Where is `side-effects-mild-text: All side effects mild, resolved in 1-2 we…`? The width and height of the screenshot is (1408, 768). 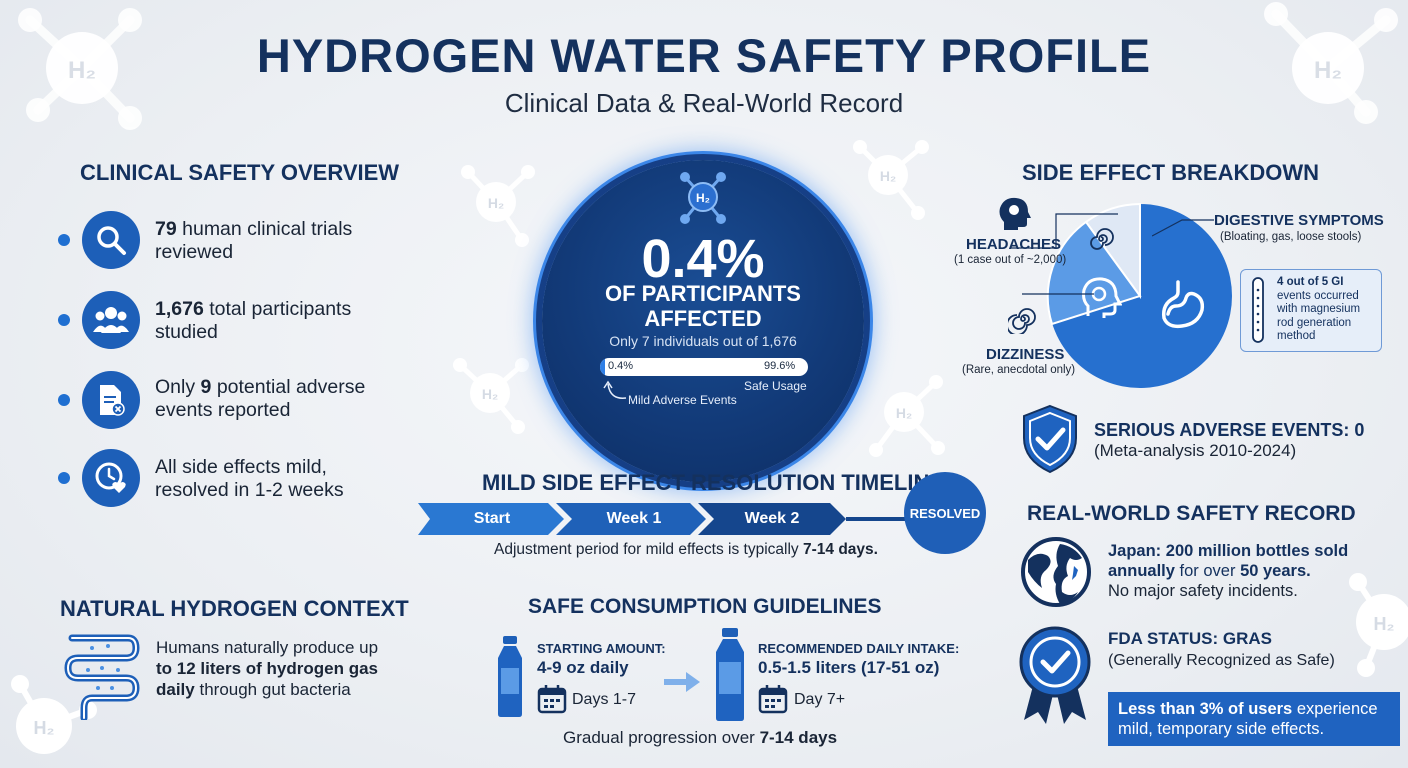
side-effects-mild-text: All side effects mild, resolved in 1-2 we… is located at coordinates (249, 478).